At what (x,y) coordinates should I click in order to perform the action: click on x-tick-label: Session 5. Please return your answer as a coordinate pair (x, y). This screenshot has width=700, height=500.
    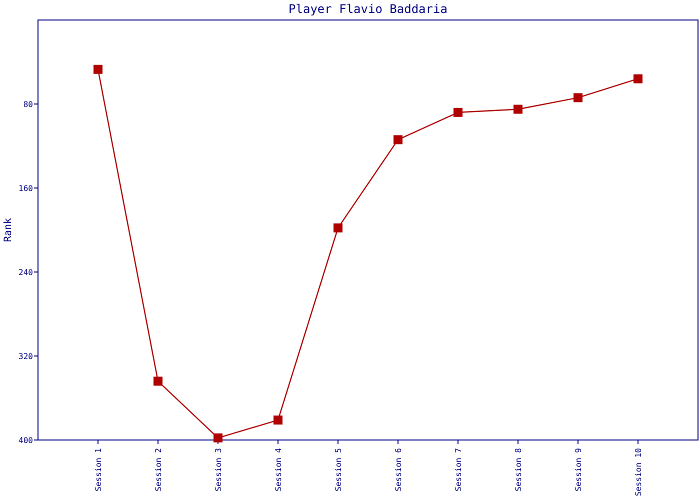
    Looking at the image, I should click on (338, 470).